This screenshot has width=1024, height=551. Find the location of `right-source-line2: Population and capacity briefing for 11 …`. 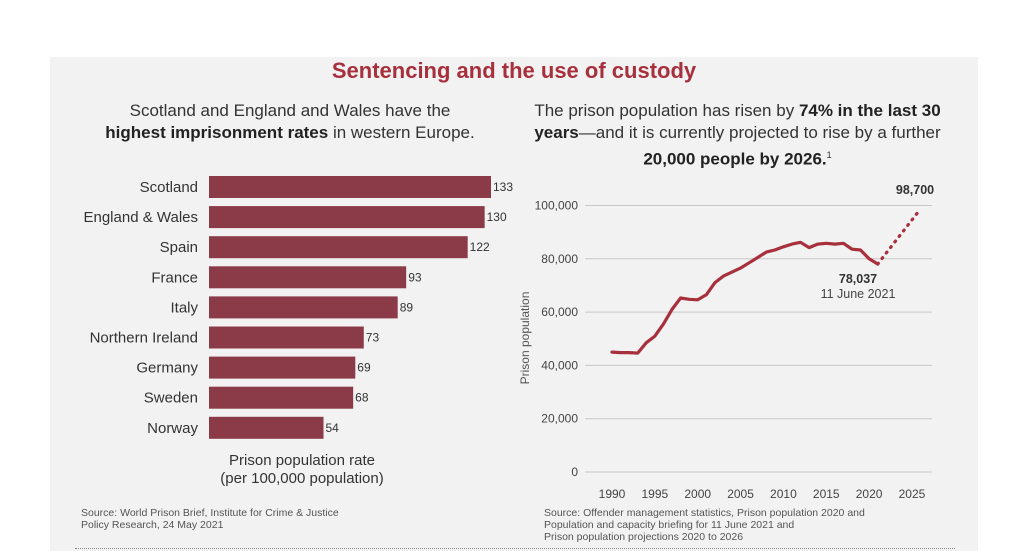

right-source-line2: Population and capacity briefing for 11 … is located at coordinates (669, 525).